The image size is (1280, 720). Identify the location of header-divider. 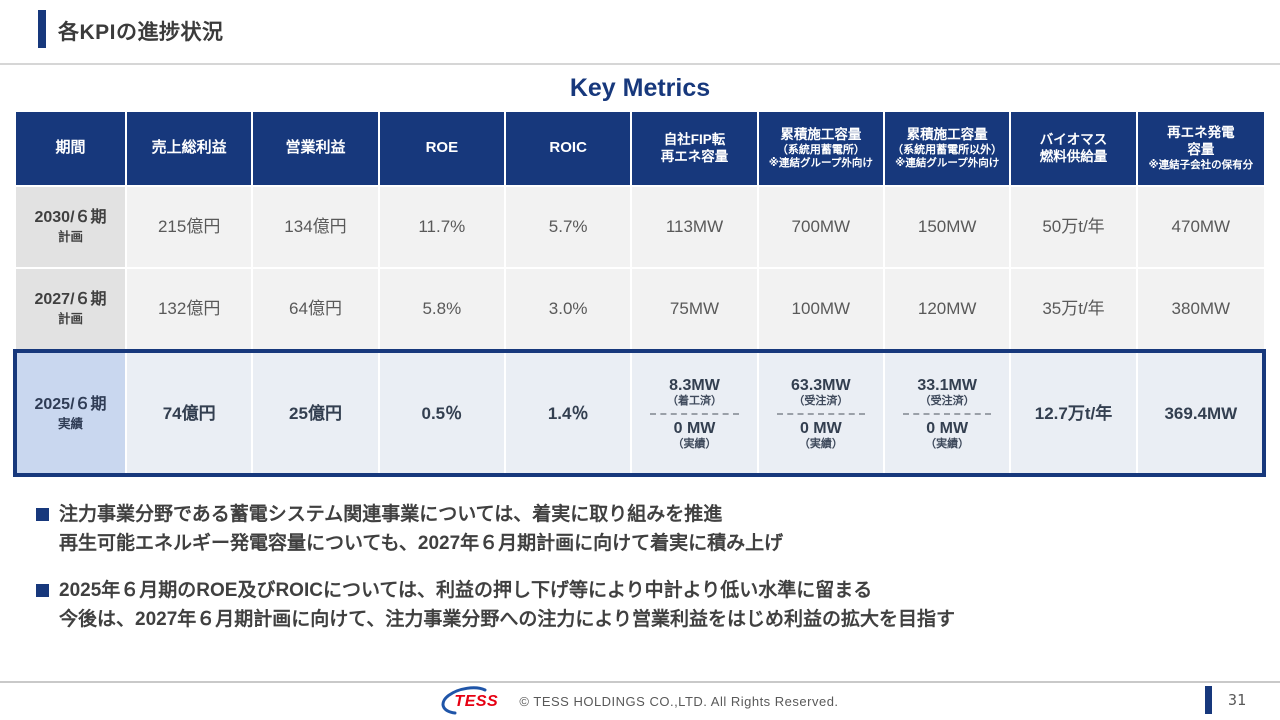
(640, 64).